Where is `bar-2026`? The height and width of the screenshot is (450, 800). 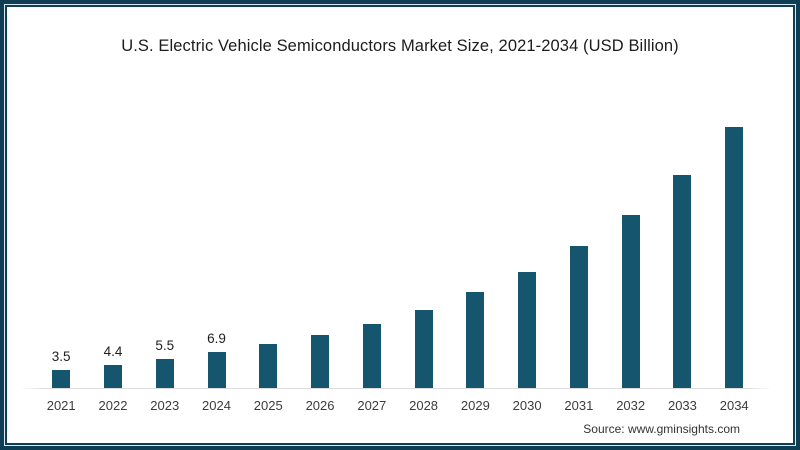
bar-2026 is located at coordinates (320, 361).